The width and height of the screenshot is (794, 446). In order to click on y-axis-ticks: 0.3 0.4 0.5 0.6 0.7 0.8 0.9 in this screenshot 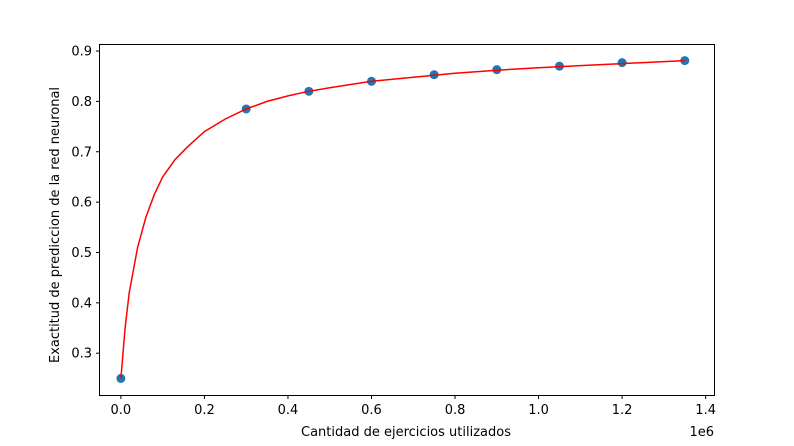, I will do `click(85, 203)`.